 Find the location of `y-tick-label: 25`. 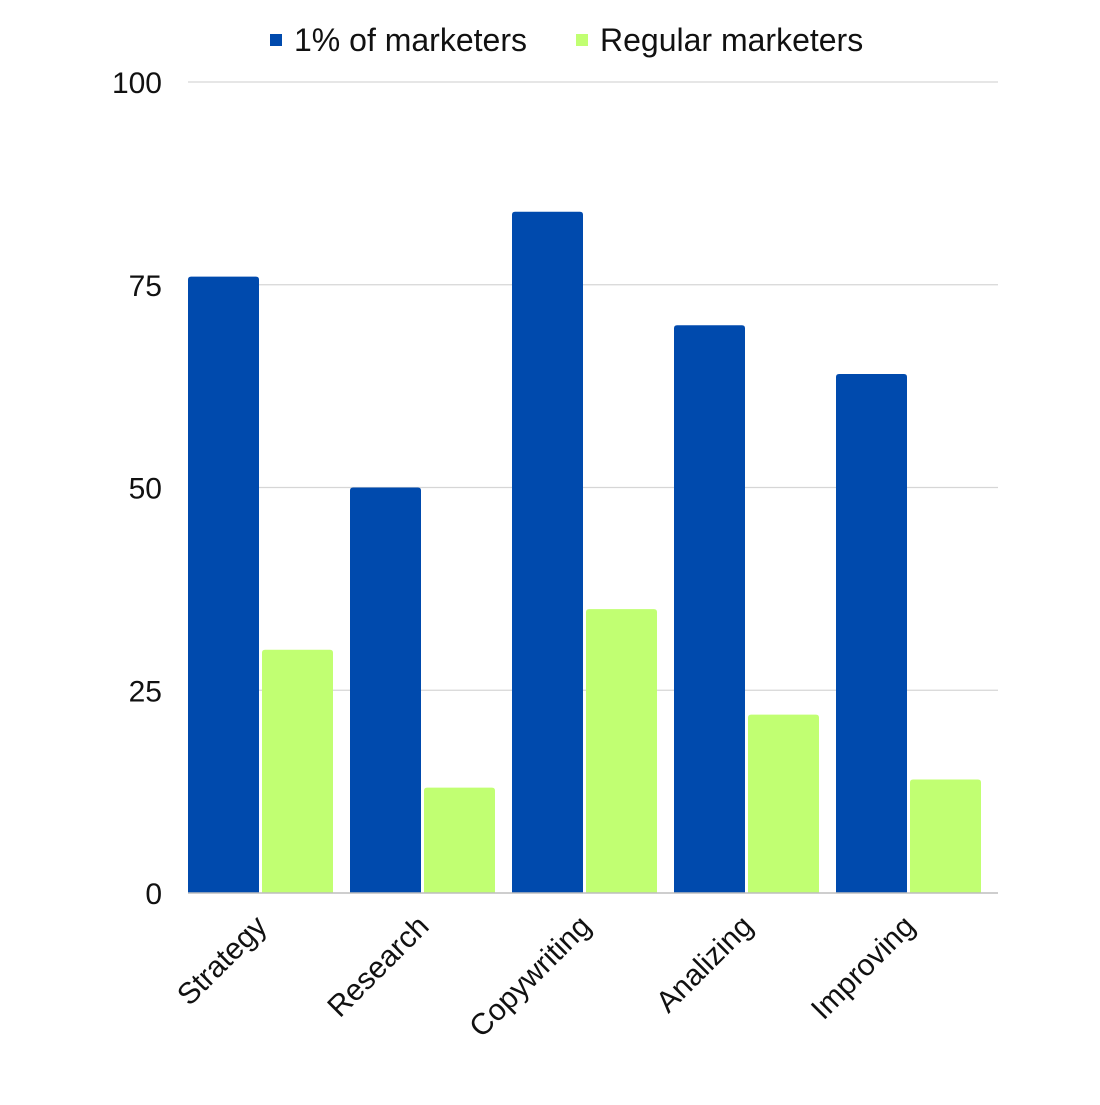

y-tick-label: 25 is located at coordinates (145, 691).